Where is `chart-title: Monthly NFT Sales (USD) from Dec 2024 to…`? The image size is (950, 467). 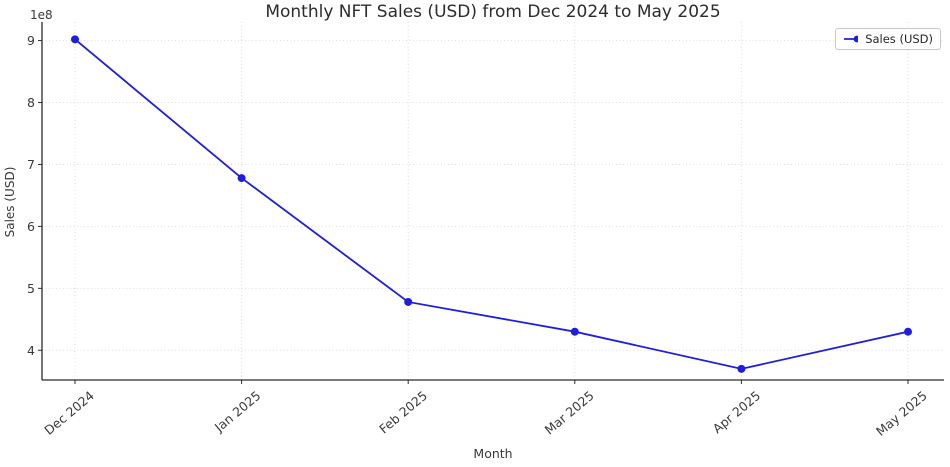 chart-title: Monthly NFT Sales (USD) from Dec 2024 to… is located at coordinates (493, 12).